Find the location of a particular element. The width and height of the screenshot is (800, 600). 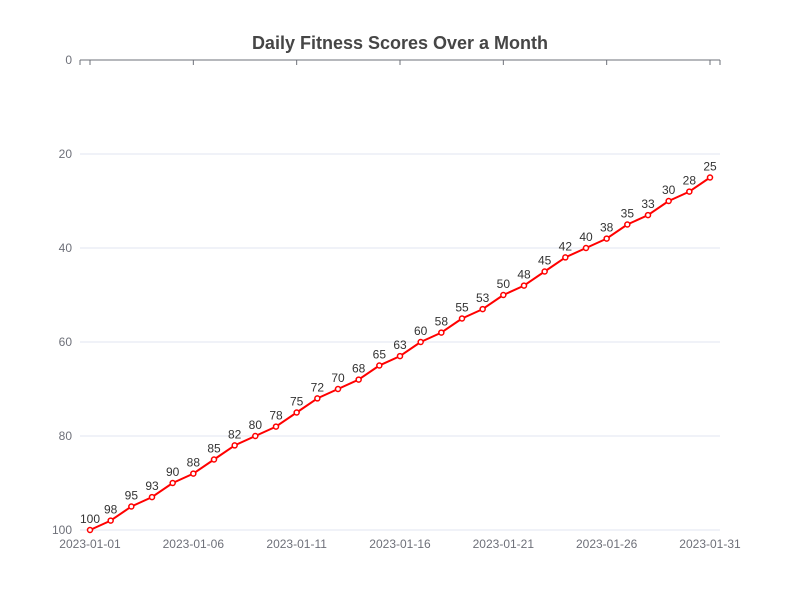

x-tick-label: 2023-01-26 is located at coordinates (607, 544).